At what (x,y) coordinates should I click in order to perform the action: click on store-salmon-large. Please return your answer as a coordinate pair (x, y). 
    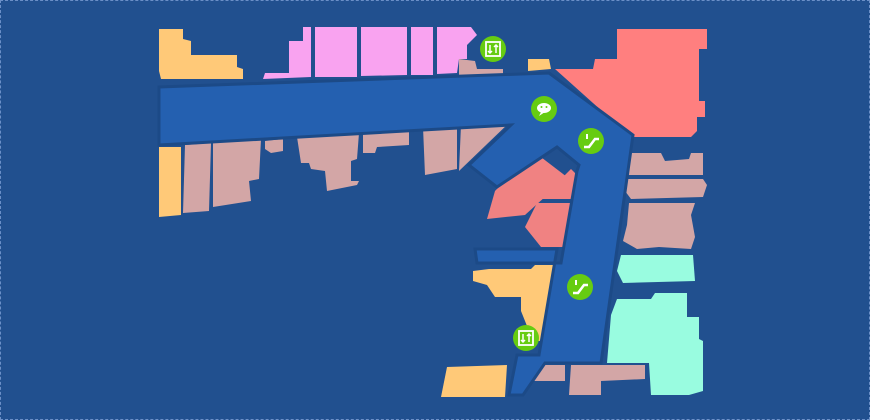
    Looking at the image, I should click on (631, 83).